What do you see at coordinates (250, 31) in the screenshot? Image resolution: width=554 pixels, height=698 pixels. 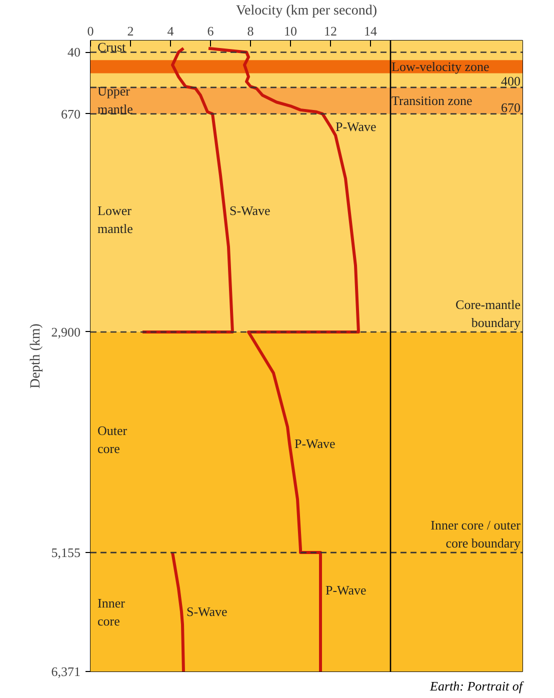 I see `x-tick-label: 8` at bounding box center [250, 31].